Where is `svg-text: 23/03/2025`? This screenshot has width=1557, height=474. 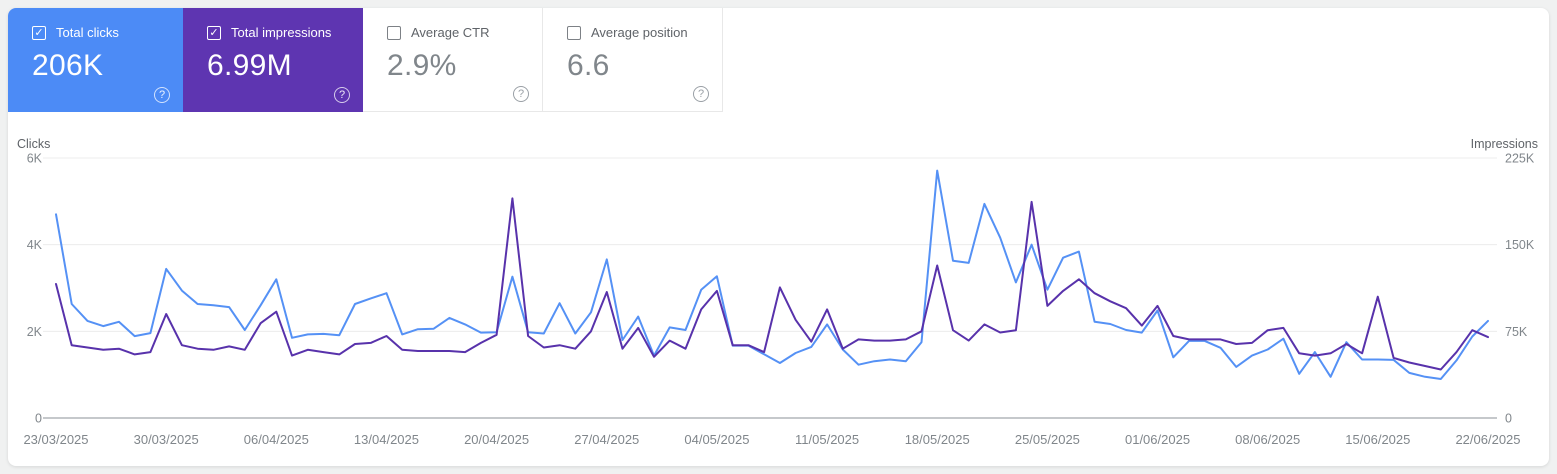 svg-text: 23/03/2025 is located at coordinates (55, 439).